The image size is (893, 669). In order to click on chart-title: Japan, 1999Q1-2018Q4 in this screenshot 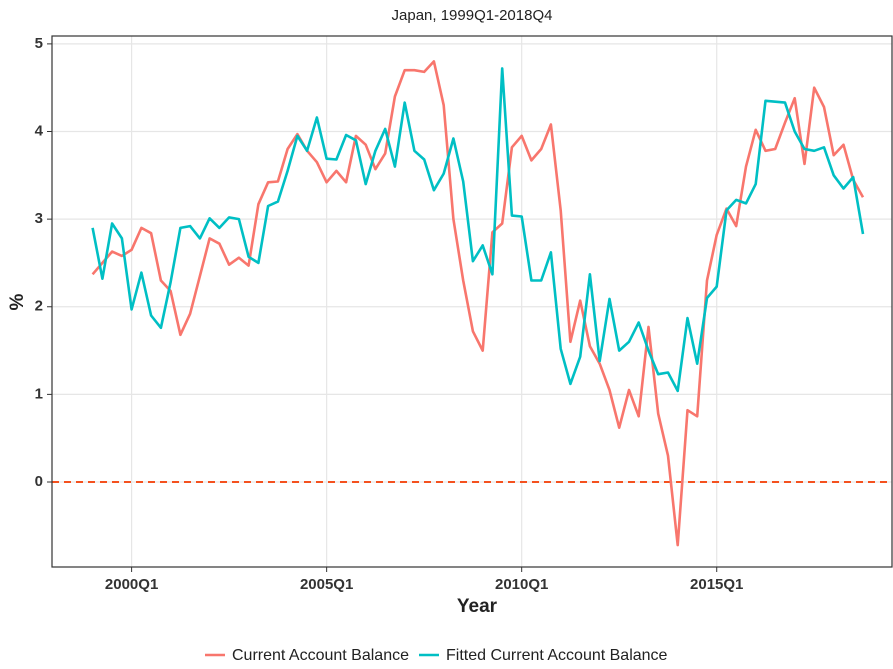, I will do `click(472, 15)`.